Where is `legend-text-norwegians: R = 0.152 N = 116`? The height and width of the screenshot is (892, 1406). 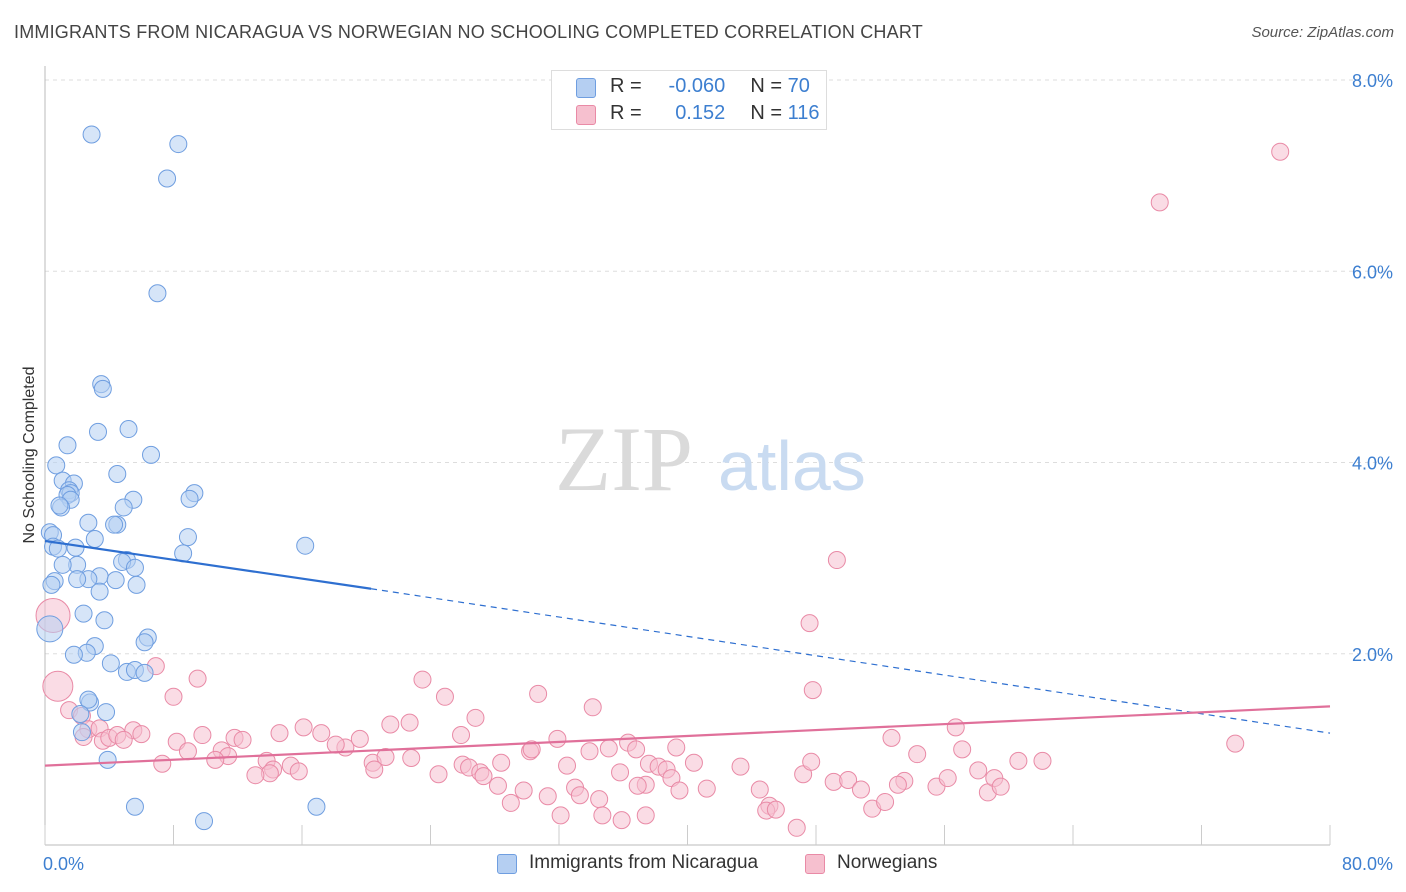 legend-text-norwegians: R = 0.152 N = 116 is located at coordinates (715, 113).